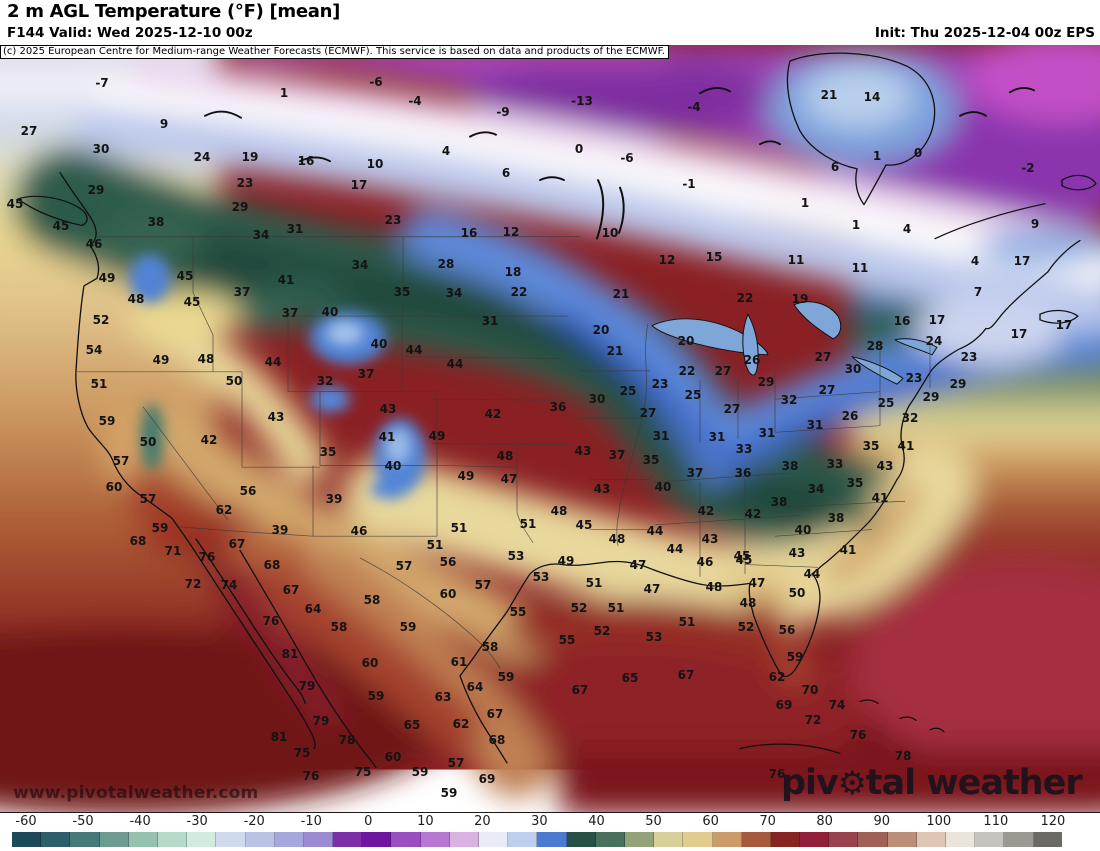  Describe the element at coordinates (996, 821) in the screenshot. I see `colorbar-tick: 110` at that location.